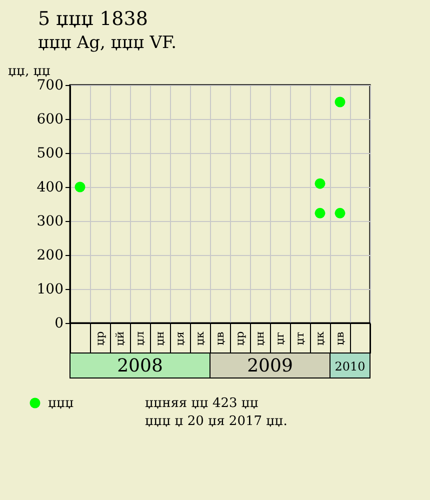  Describe the element at coordinates (50, 290) in the screenshot. I see `y-tick-label: 100` at that location.